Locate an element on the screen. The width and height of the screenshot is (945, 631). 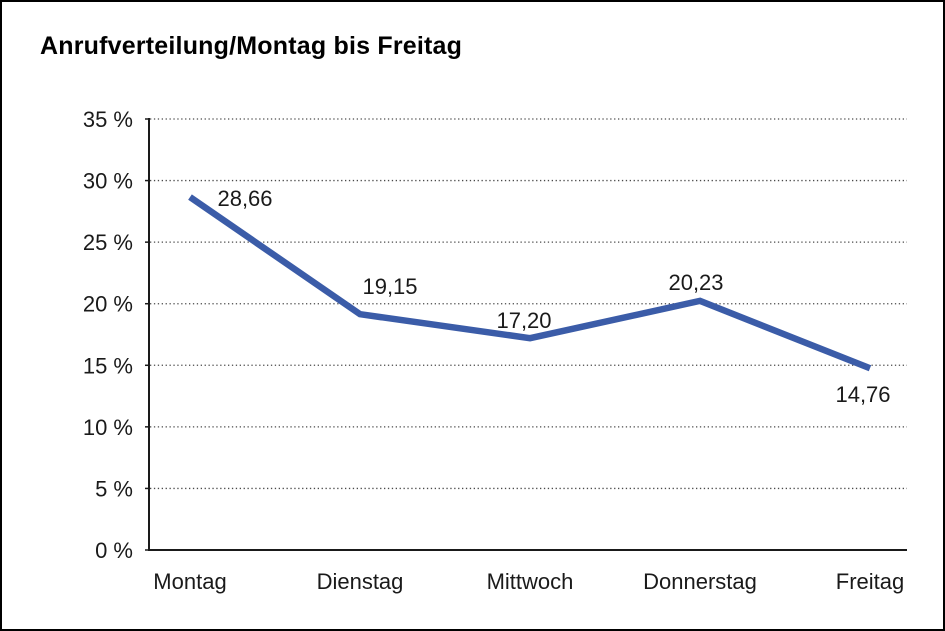
point-label: 19,15 is located at coordinates (389, 286).